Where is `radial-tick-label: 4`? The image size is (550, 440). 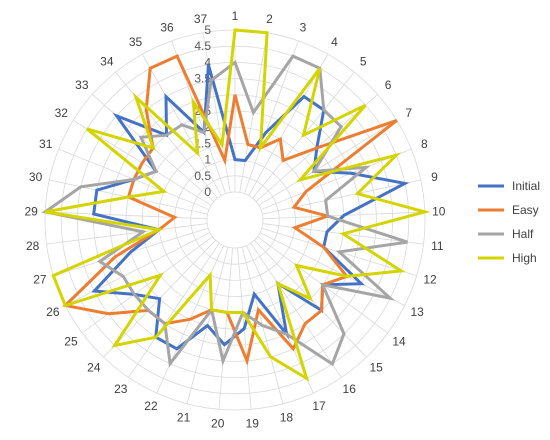 radial-tick-label: 4 is located at coordinates (207, 62).